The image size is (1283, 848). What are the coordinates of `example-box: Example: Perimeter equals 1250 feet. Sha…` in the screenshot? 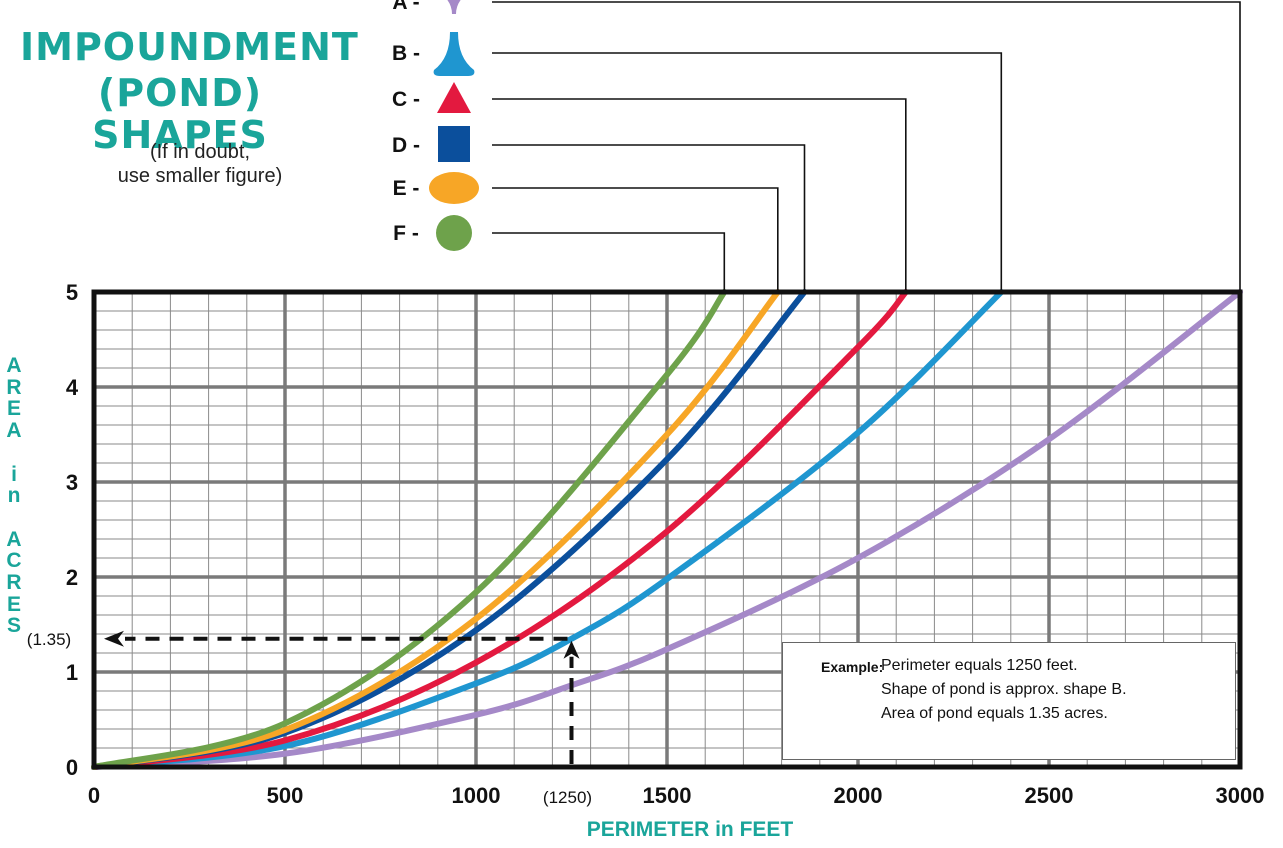 It's located at (1009, 701).